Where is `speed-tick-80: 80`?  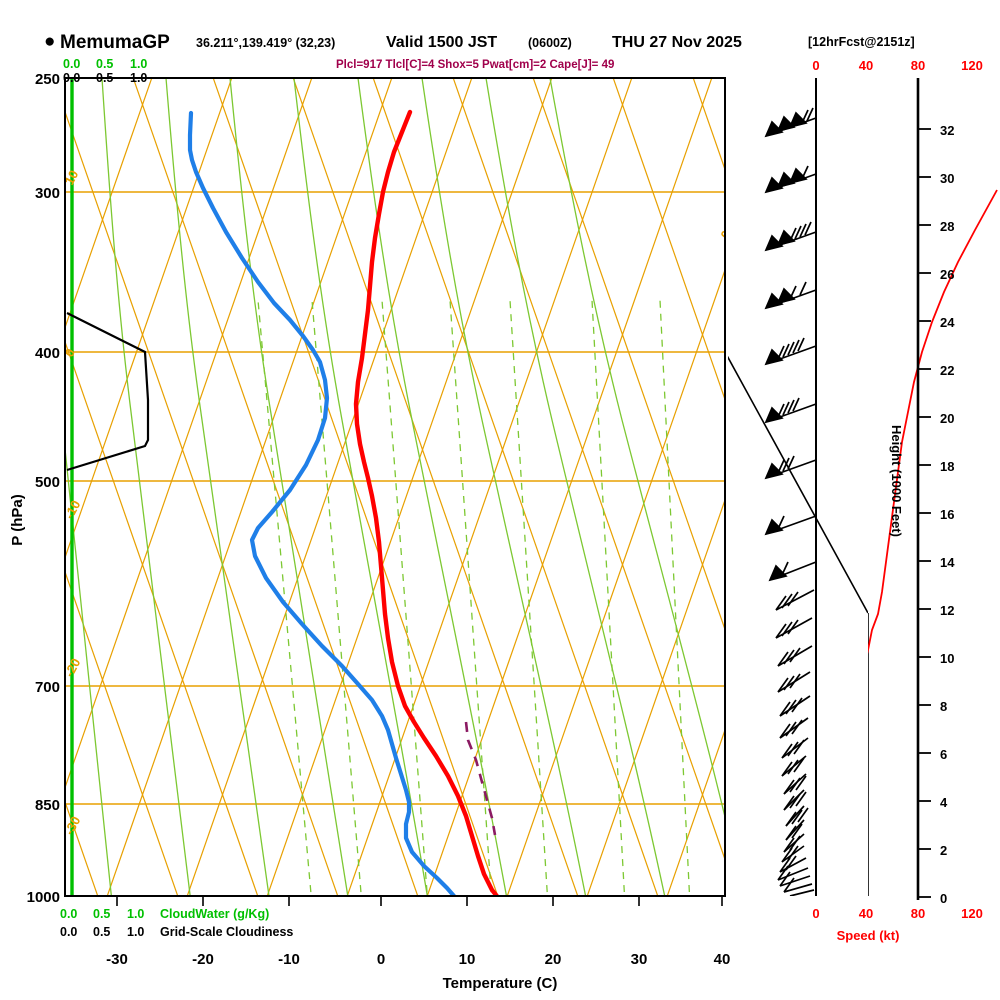
speed-tick-80: 80 is located at coordinates (918, 913).